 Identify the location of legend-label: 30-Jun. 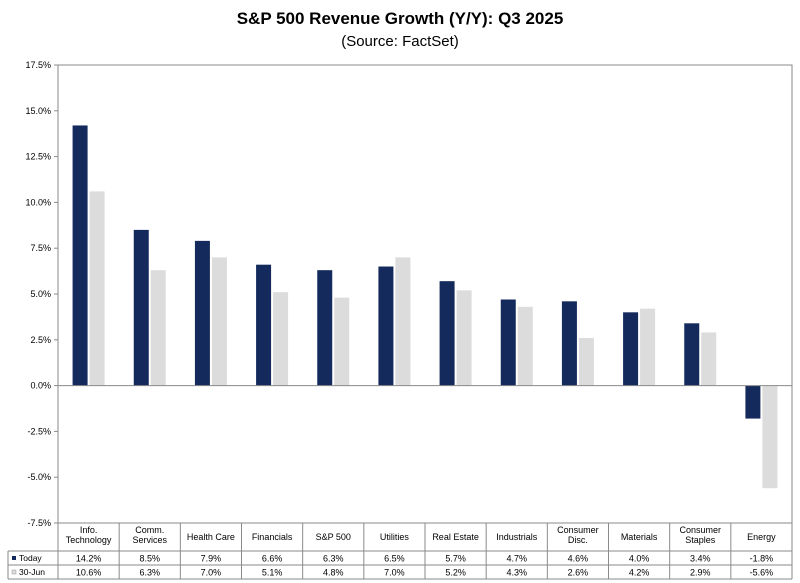
(32, 572).